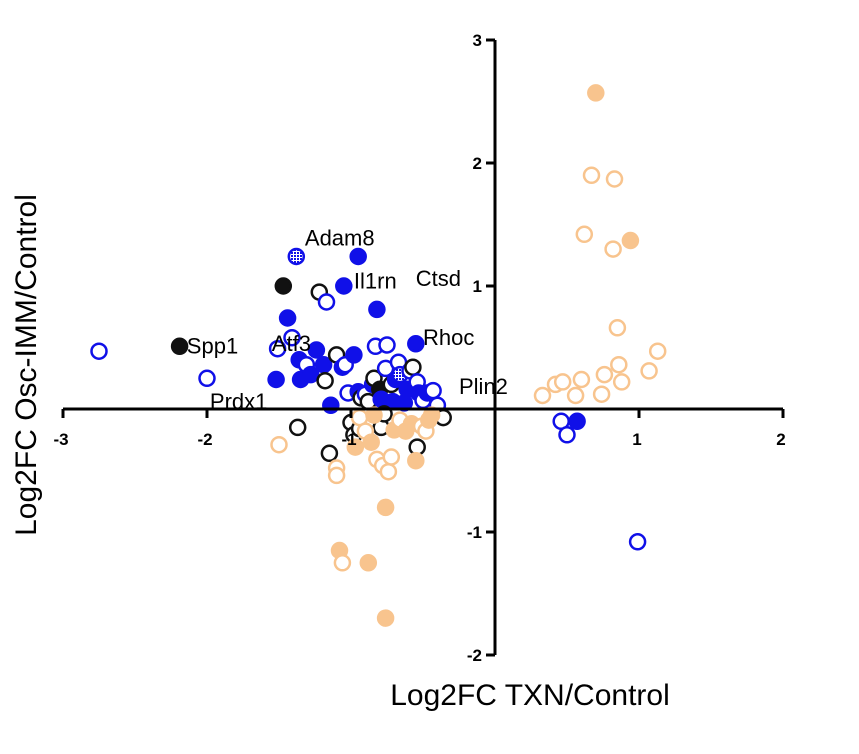  What do you see at coordinates (238, 401) in the screenshot?
I see `gene-label-prdx1: Prdx1` at bounding box center [238, 401].